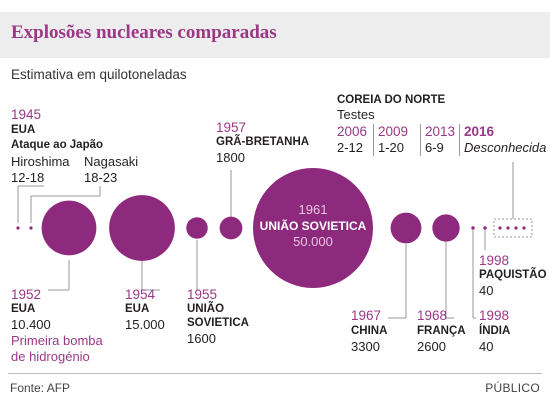 This screenshot has height=401, width=550. Describe the element at coordinates (446, 228) in the screenshot. I see `bubble-1968-franca` at that location.